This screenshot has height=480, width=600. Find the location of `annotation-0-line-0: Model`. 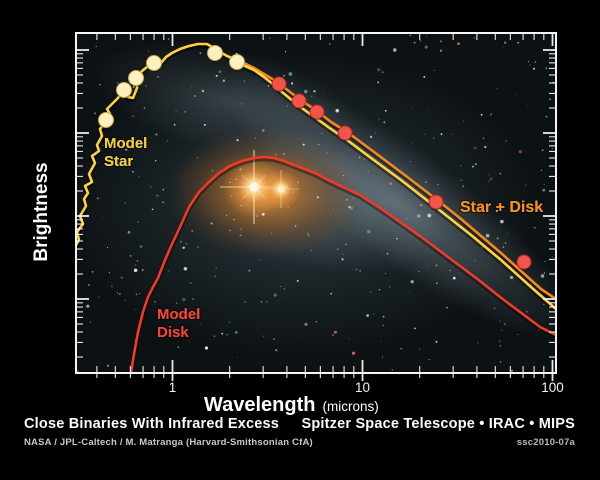

annotation-0-line-0: Model is located at coordinates (125, 143).